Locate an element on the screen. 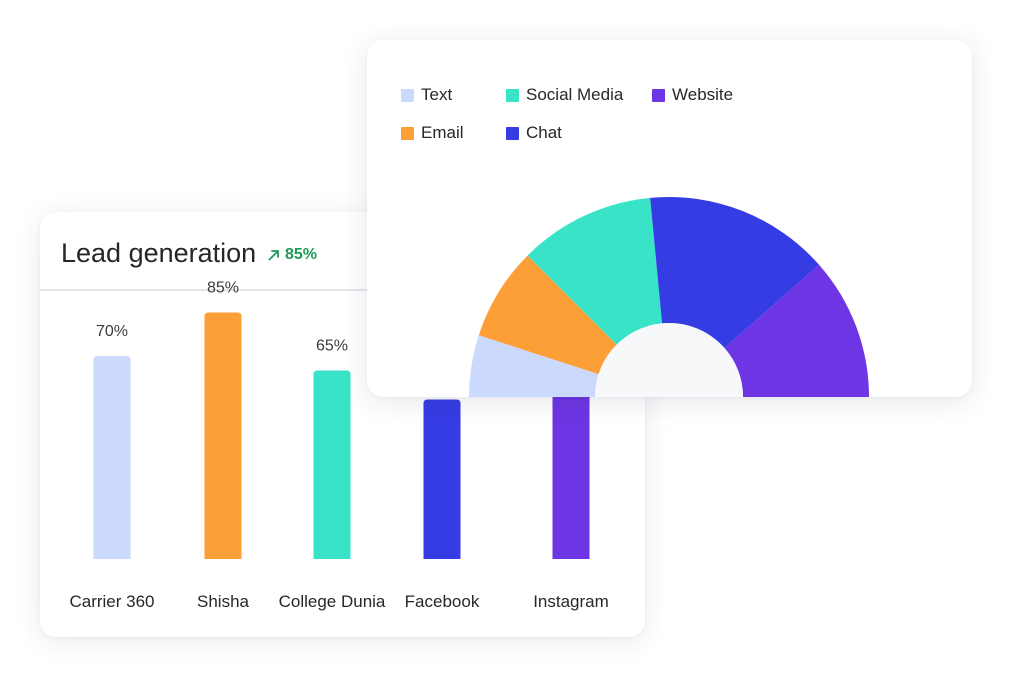  category-label: College Dunia is located at coordinates (332, 601).